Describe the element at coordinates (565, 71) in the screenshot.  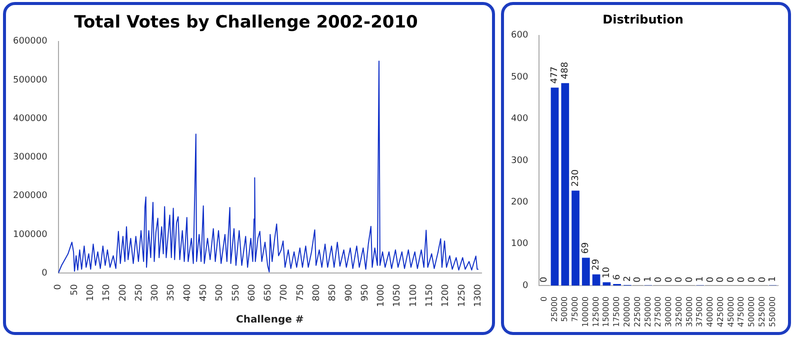
I see `data-label: 488` at that location.